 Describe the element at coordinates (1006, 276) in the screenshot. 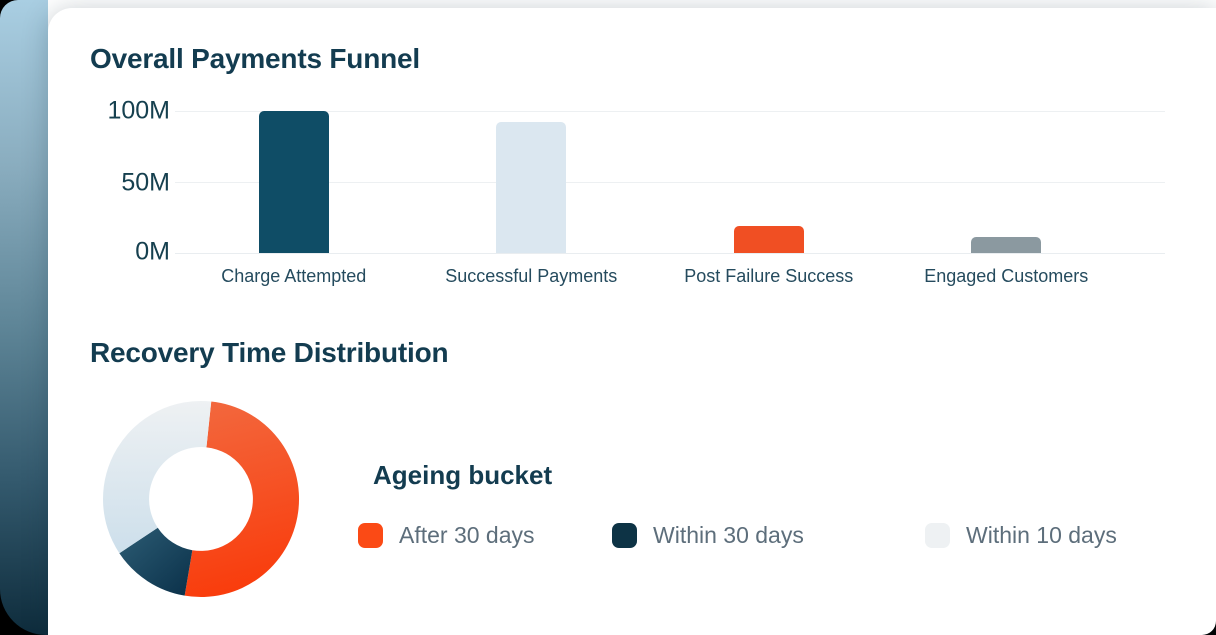

I see `bar-category-label: Engaged Customers` at that location.